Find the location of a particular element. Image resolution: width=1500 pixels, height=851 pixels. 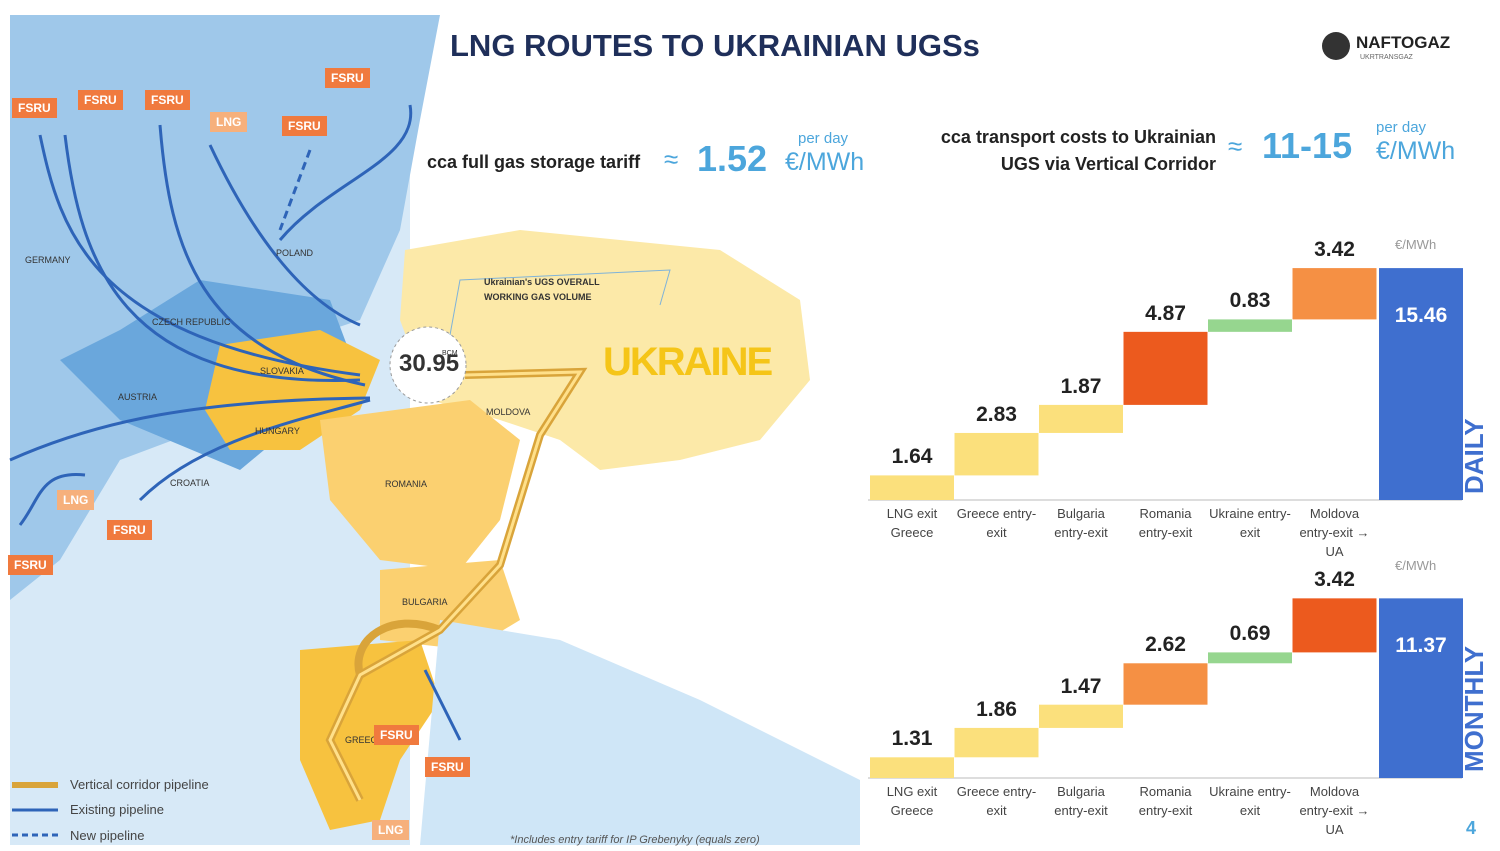

country-label: POLAND is located at coordinates (295, 253).